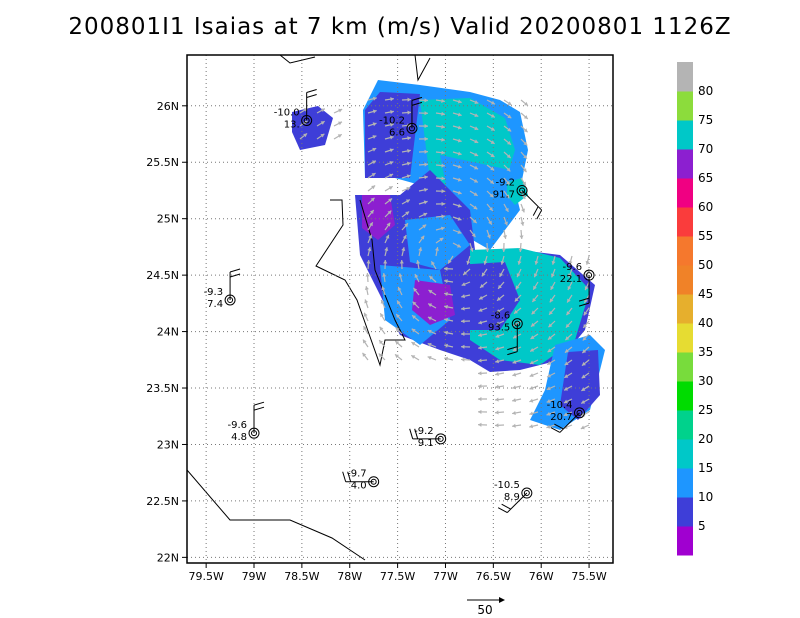 This screenshot has height=618, width=800. I want to click on station-temp: -9.7, so click(357, 474).